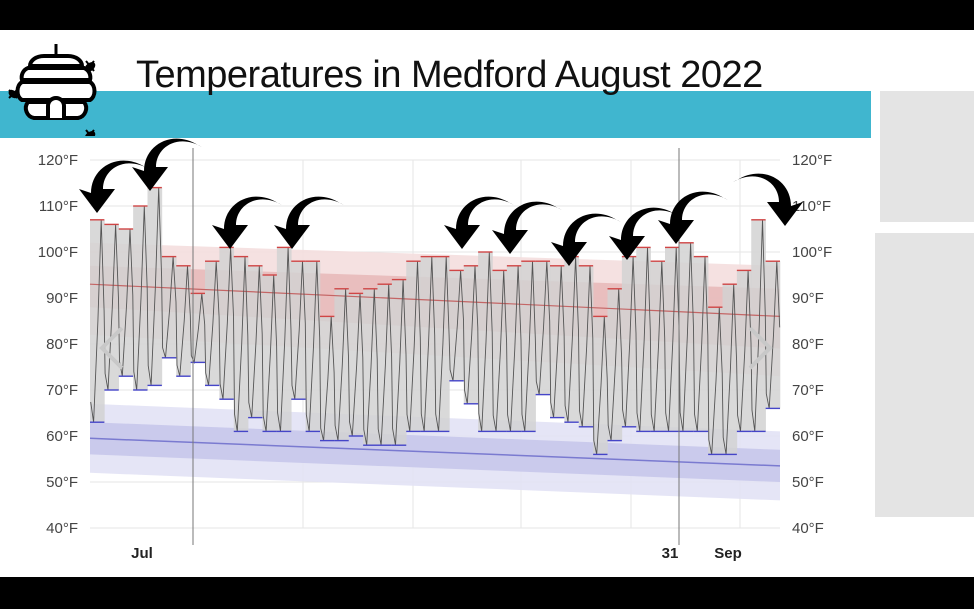  Describe the element at coordinates (808, 298) in the screenshot. I see `y-tick-label-right: 90°F` at that location.